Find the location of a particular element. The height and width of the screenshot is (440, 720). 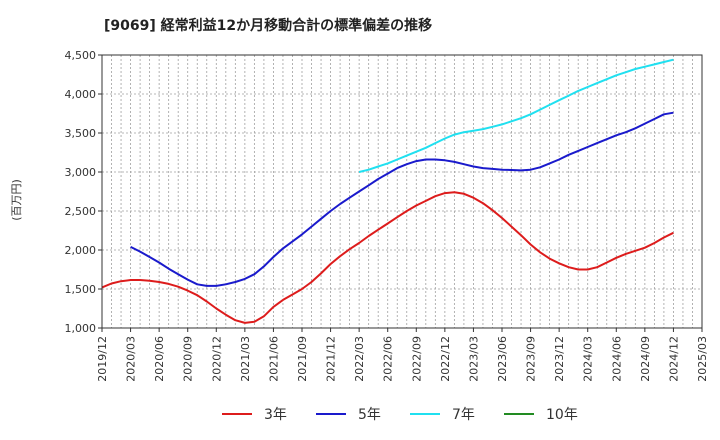

x-tick-label: 2021/12 is located at coordinates (331, 359).